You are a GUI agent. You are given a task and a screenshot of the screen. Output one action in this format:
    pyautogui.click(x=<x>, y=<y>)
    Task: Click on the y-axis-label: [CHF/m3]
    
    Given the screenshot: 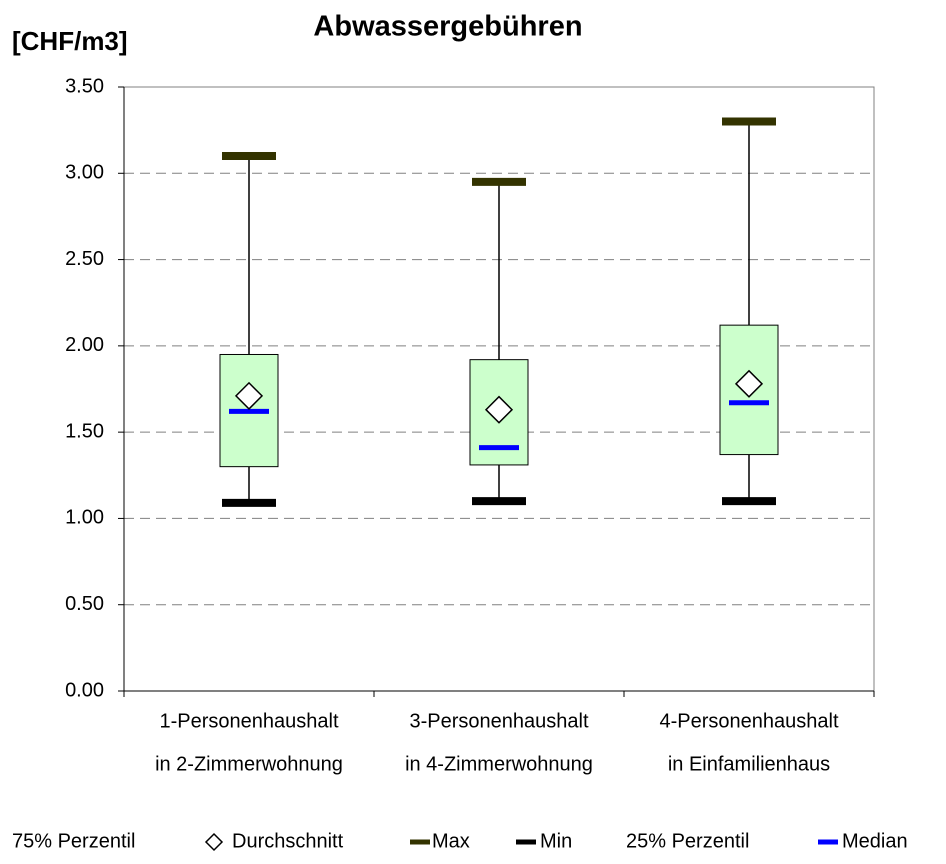 What is the action you would take?
    pyautogui.click(x=70, y=41)
    